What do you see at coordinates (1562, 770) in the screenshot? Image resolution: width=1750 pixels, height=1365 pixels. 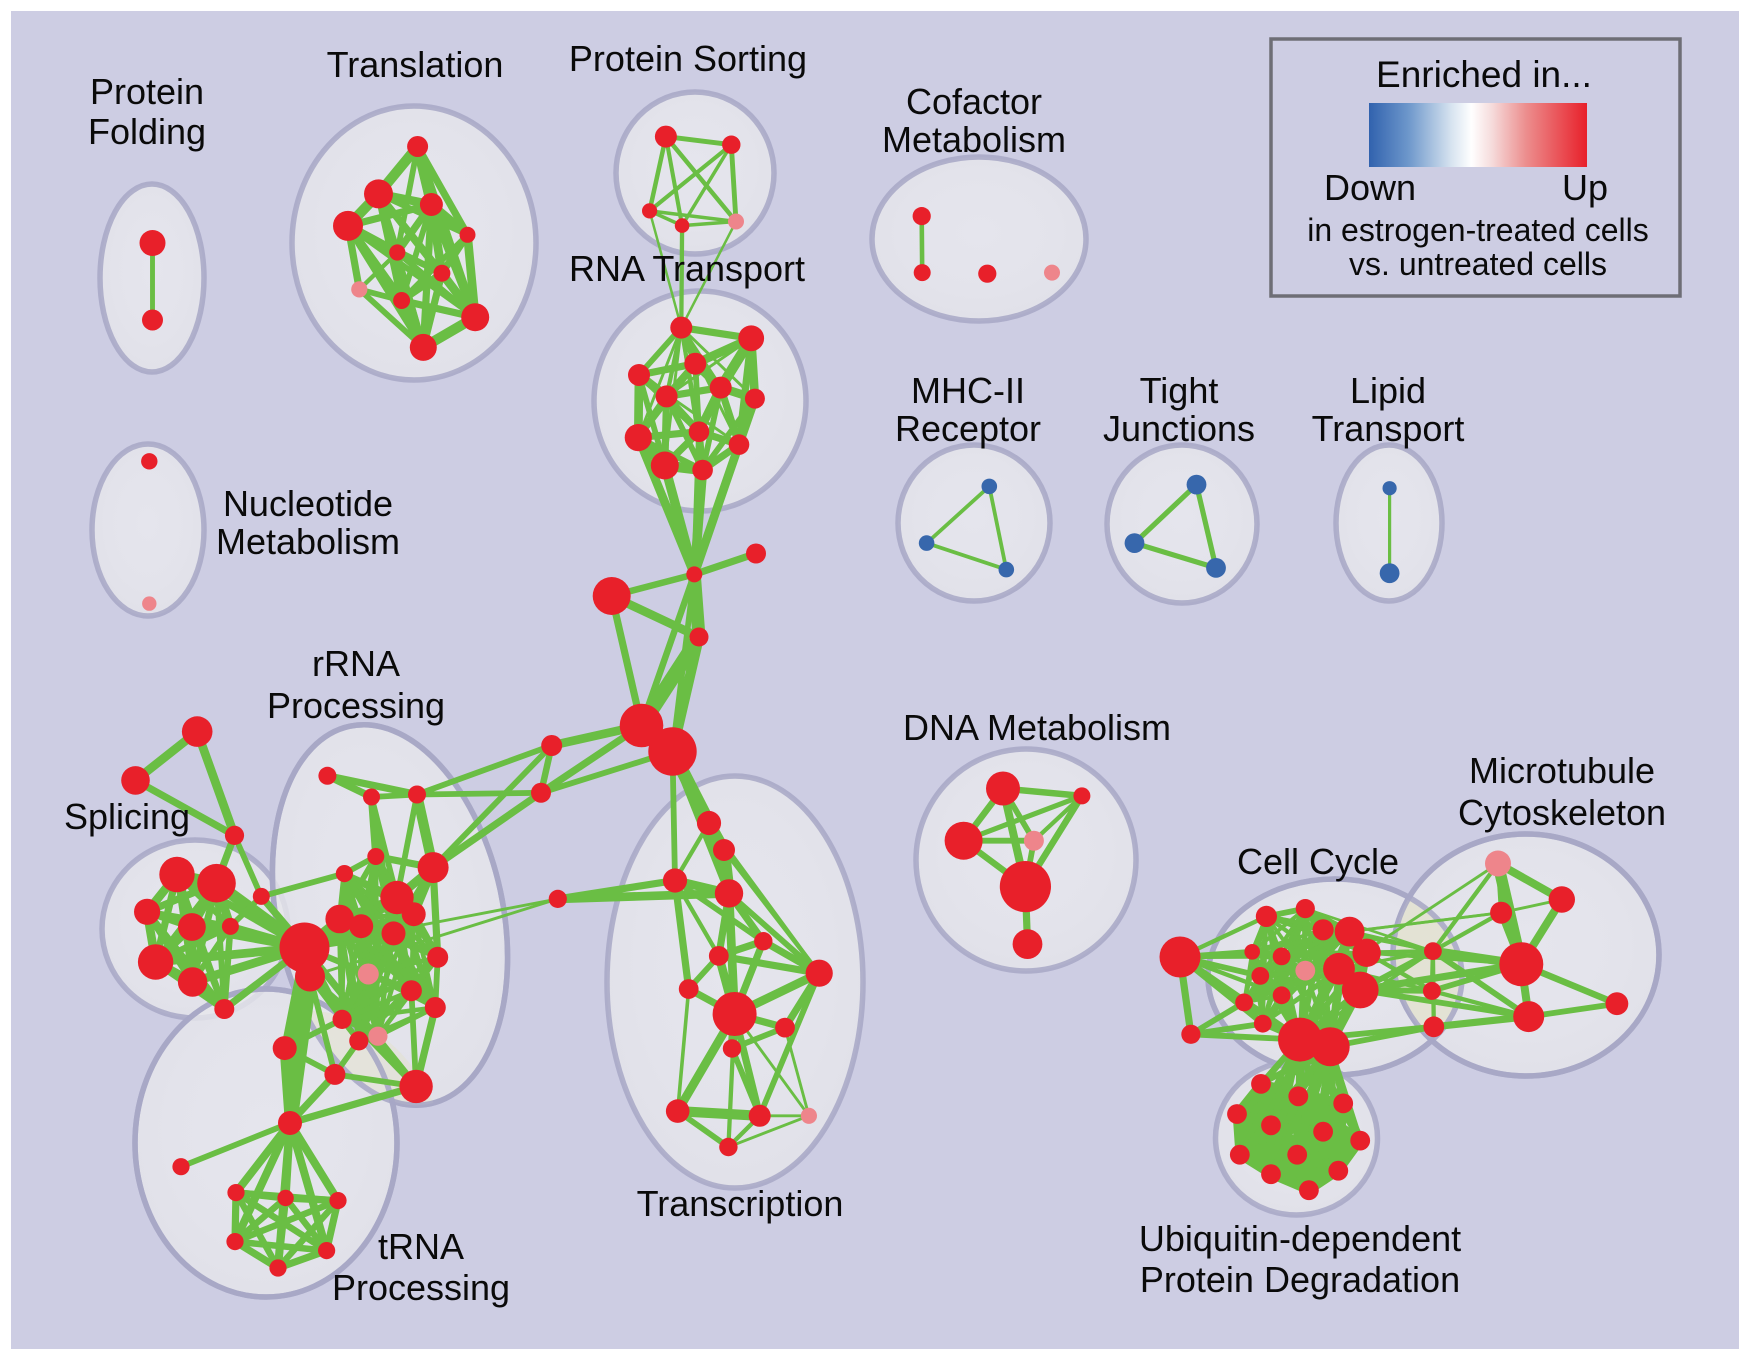 I see `svg-text: Microtubule` at bounding box center [1562, 770].